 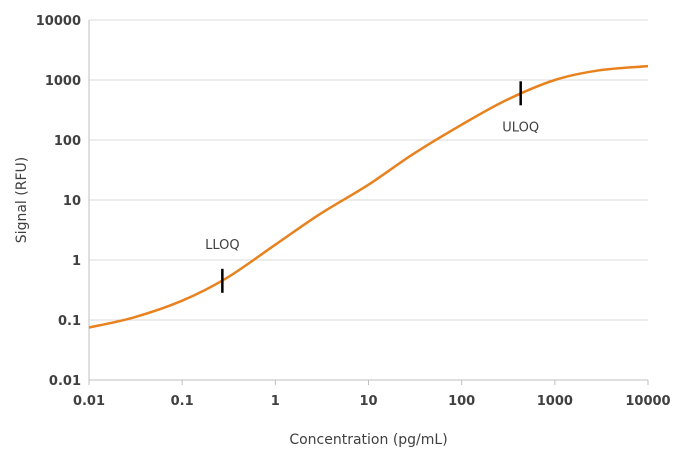 What do you see at coordinates (368, 440) in the screenshot?
I see `x-axis-title: Concentration (pg/mL)` at bounding box center [368, 440].